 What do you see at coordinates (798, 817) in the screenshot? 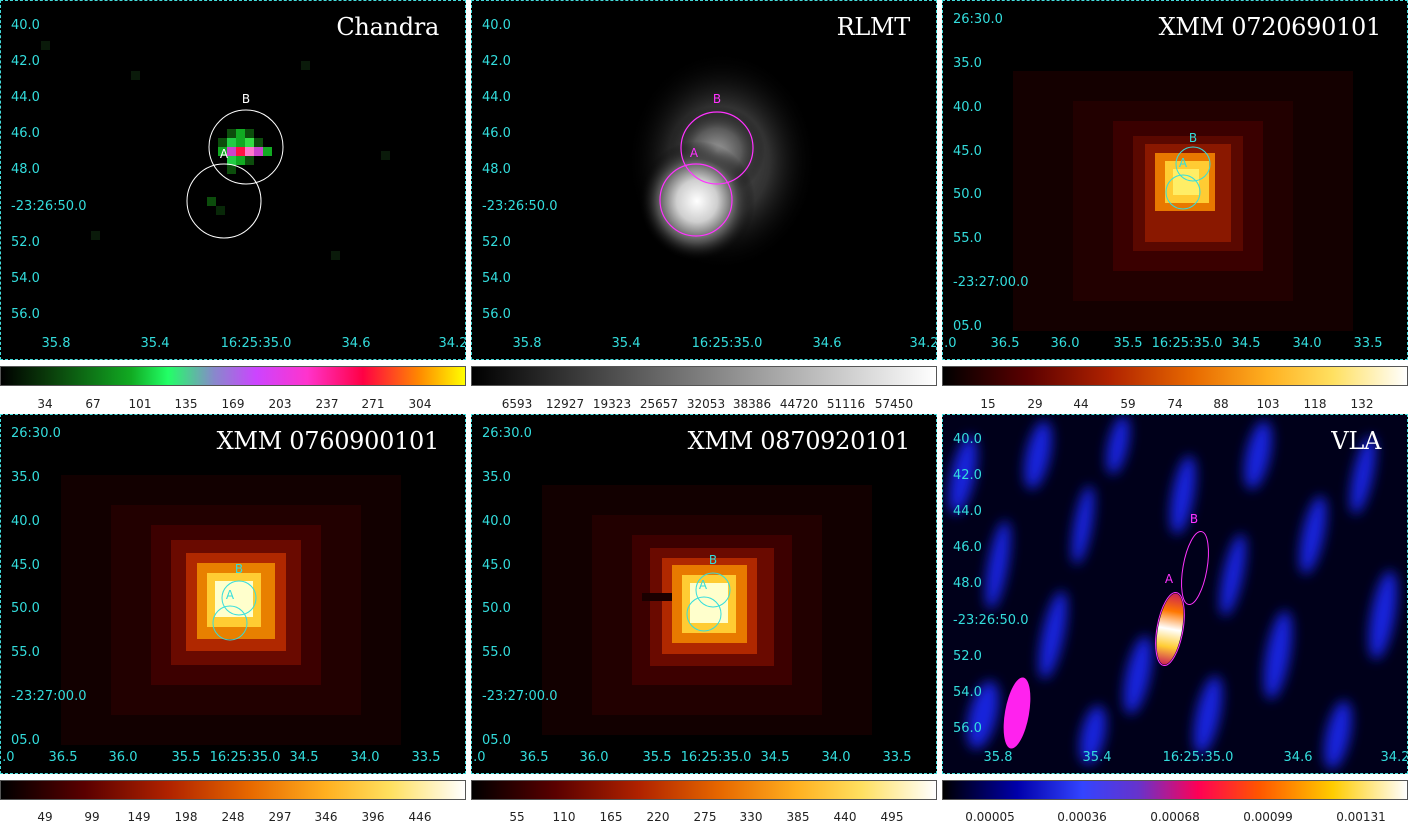
I see `colorbar-tick: 385` at bounding box center [798, 817].